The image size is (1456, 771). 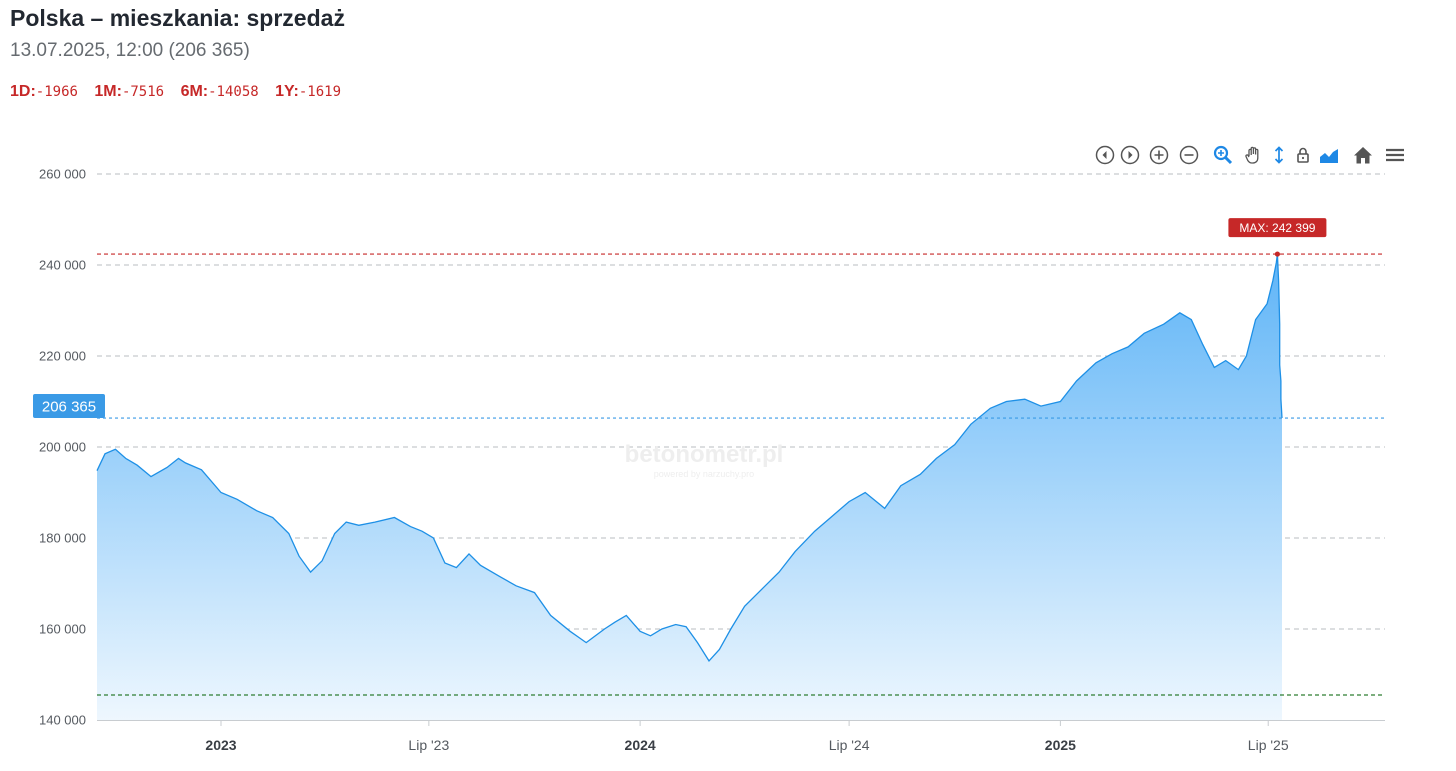 I want to click on stat-value: -14058, so click(x=233, y=92).